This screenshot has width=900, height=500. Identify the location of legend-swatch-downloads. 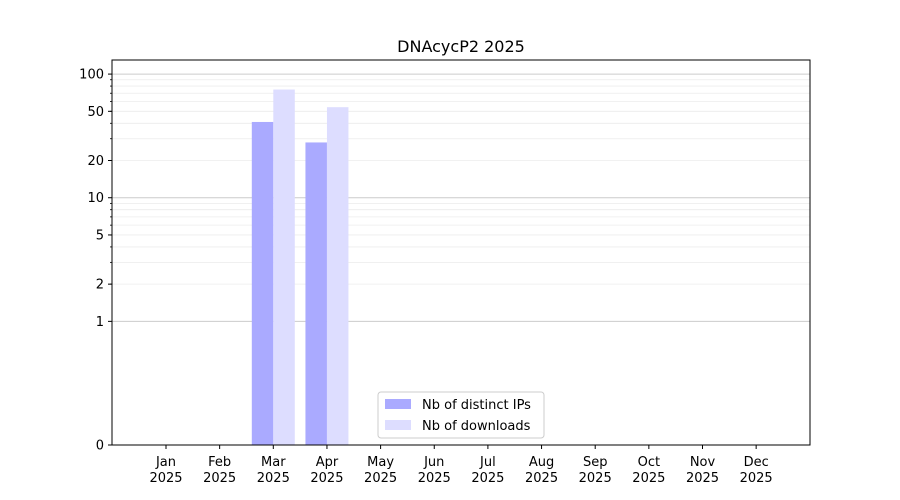
(398, 425).